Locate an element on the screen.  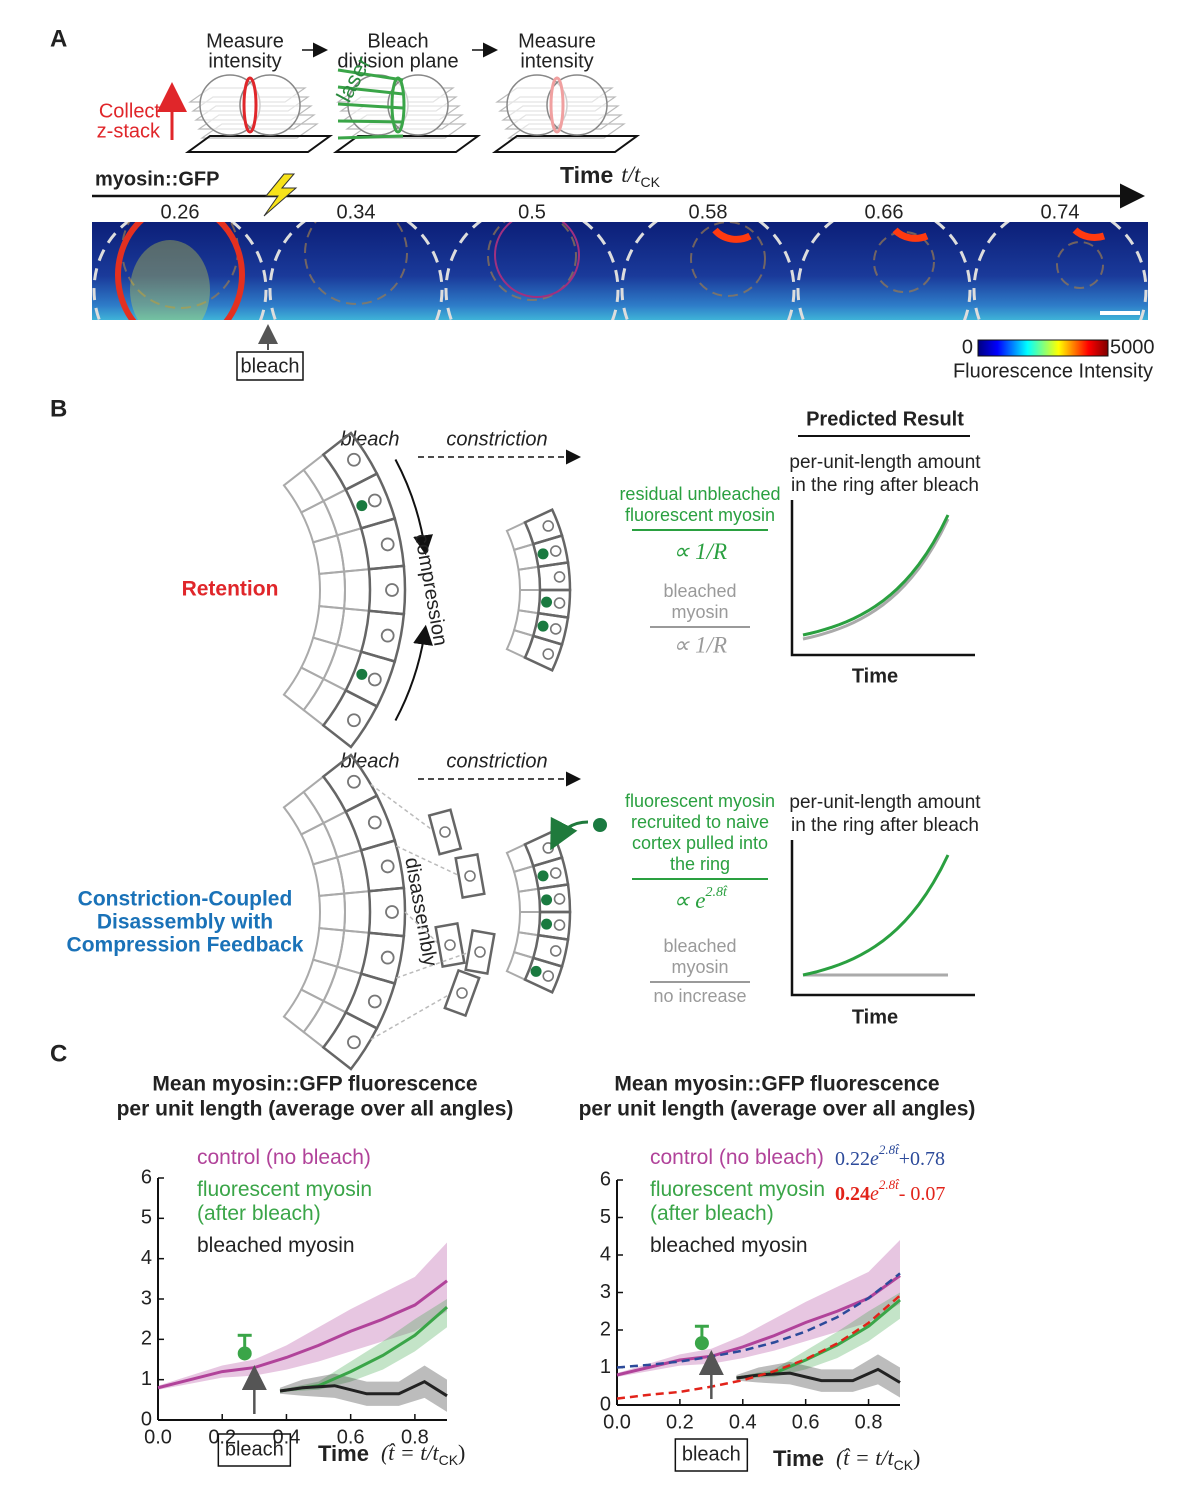
y-tick-label: 0 is located at coordinates (605, 1404).